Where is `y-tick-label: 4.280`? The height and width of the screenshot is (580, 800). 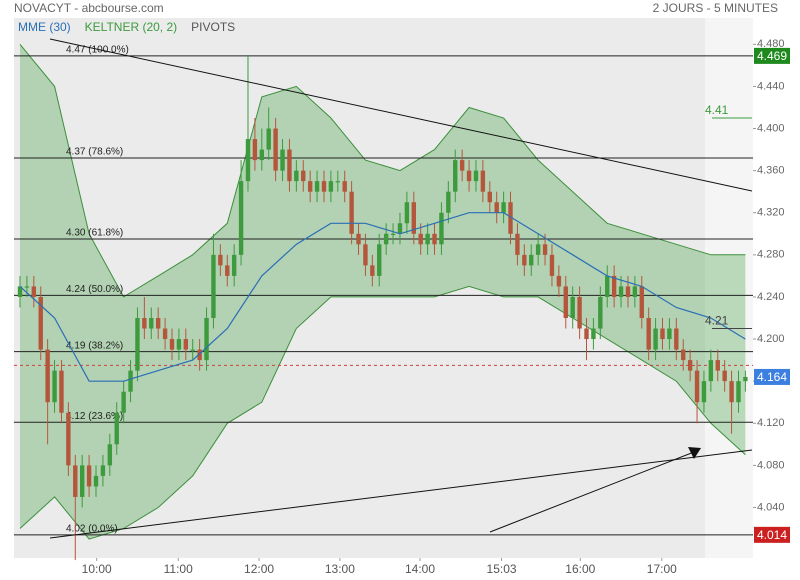 y-tick-label: 4.280 is located at coordinates (771, 255).